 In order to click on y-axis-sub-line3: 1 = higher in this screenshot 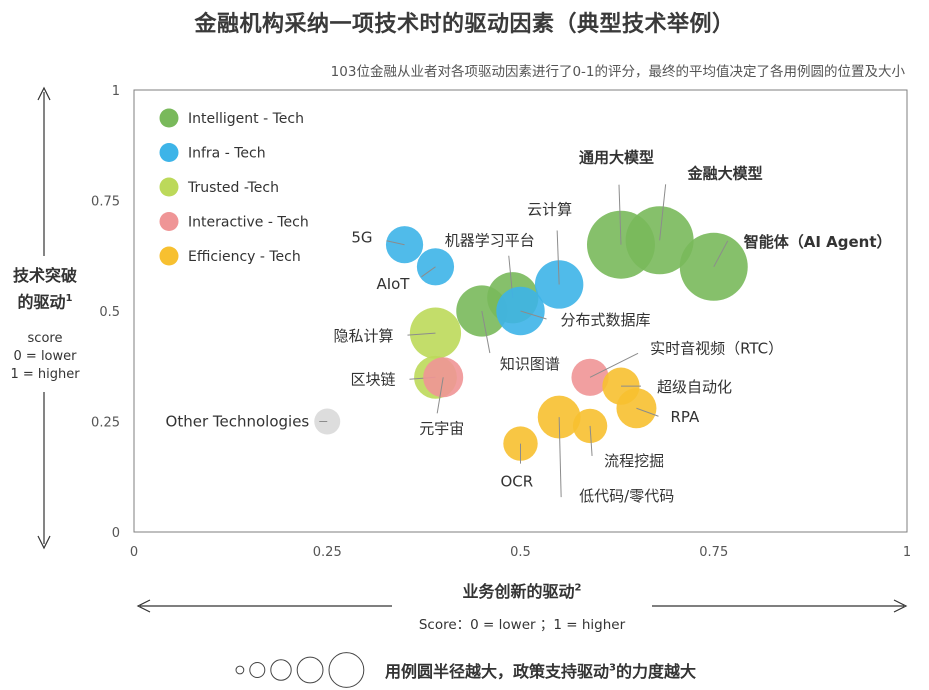, I will do `click(45, 374)`.